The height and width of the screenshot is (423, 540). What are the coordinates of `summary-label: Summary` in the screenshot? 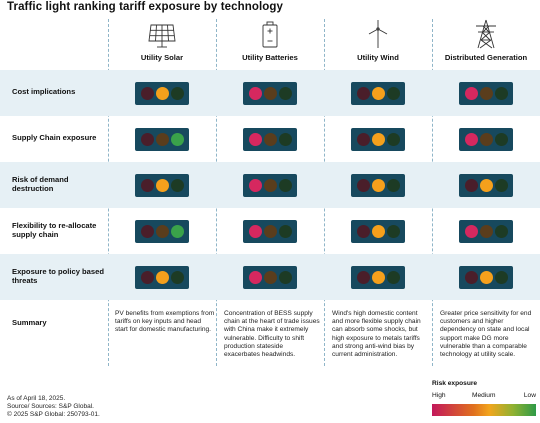 It's located at (29, 322).